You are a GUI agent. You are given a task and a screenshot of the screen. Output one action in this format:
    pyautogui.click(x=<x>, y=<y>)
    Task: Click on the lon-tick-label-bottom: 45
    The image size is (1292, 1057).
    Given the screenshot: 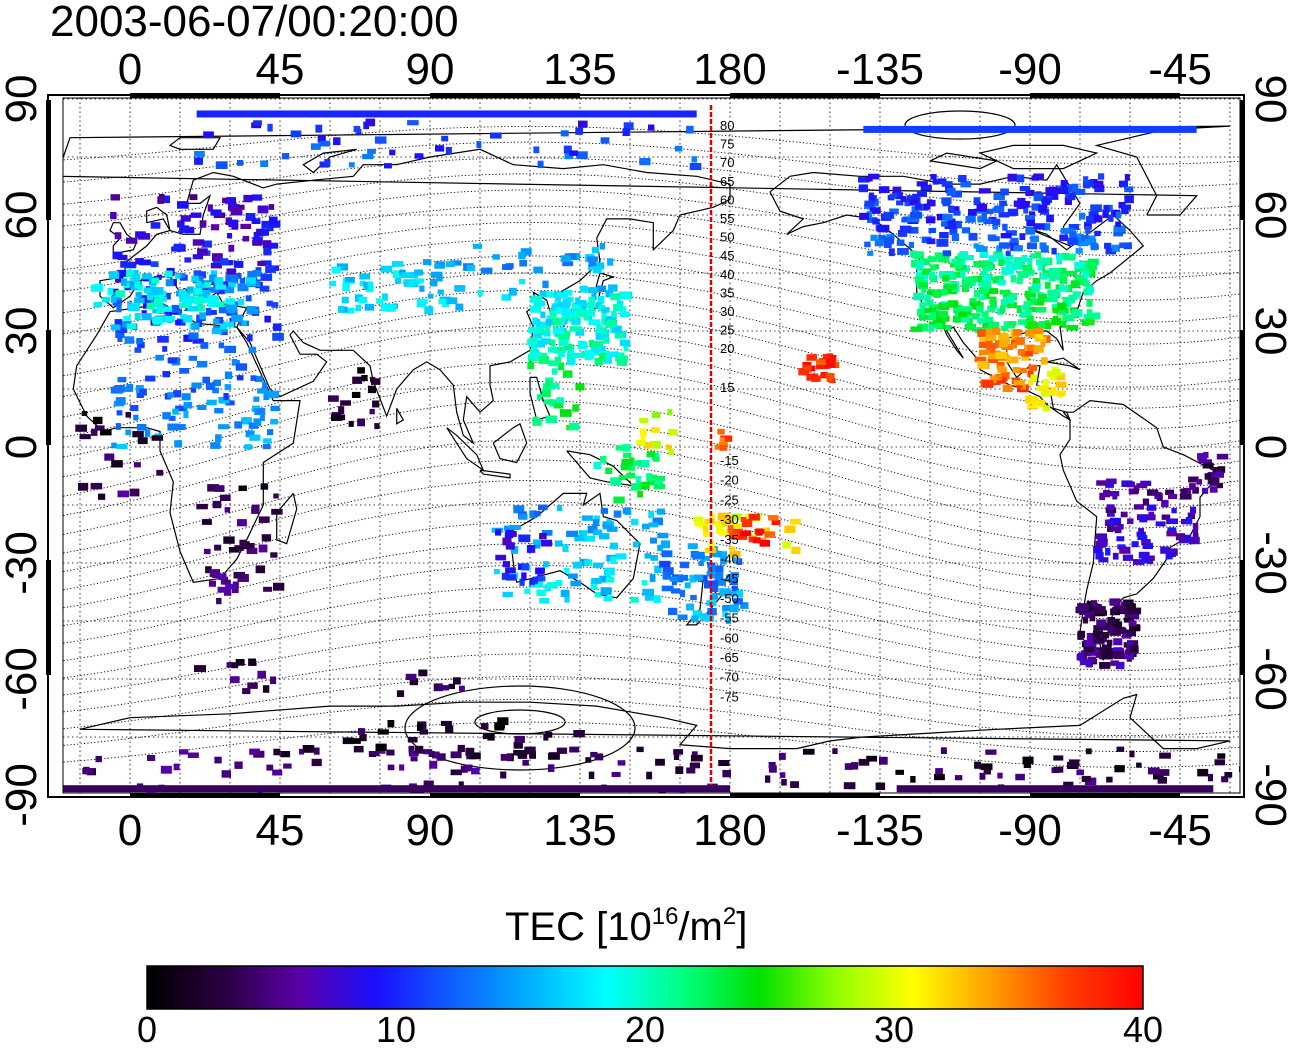 What is the action you would take?
    pyautogui.click(x=280, y=830)
    